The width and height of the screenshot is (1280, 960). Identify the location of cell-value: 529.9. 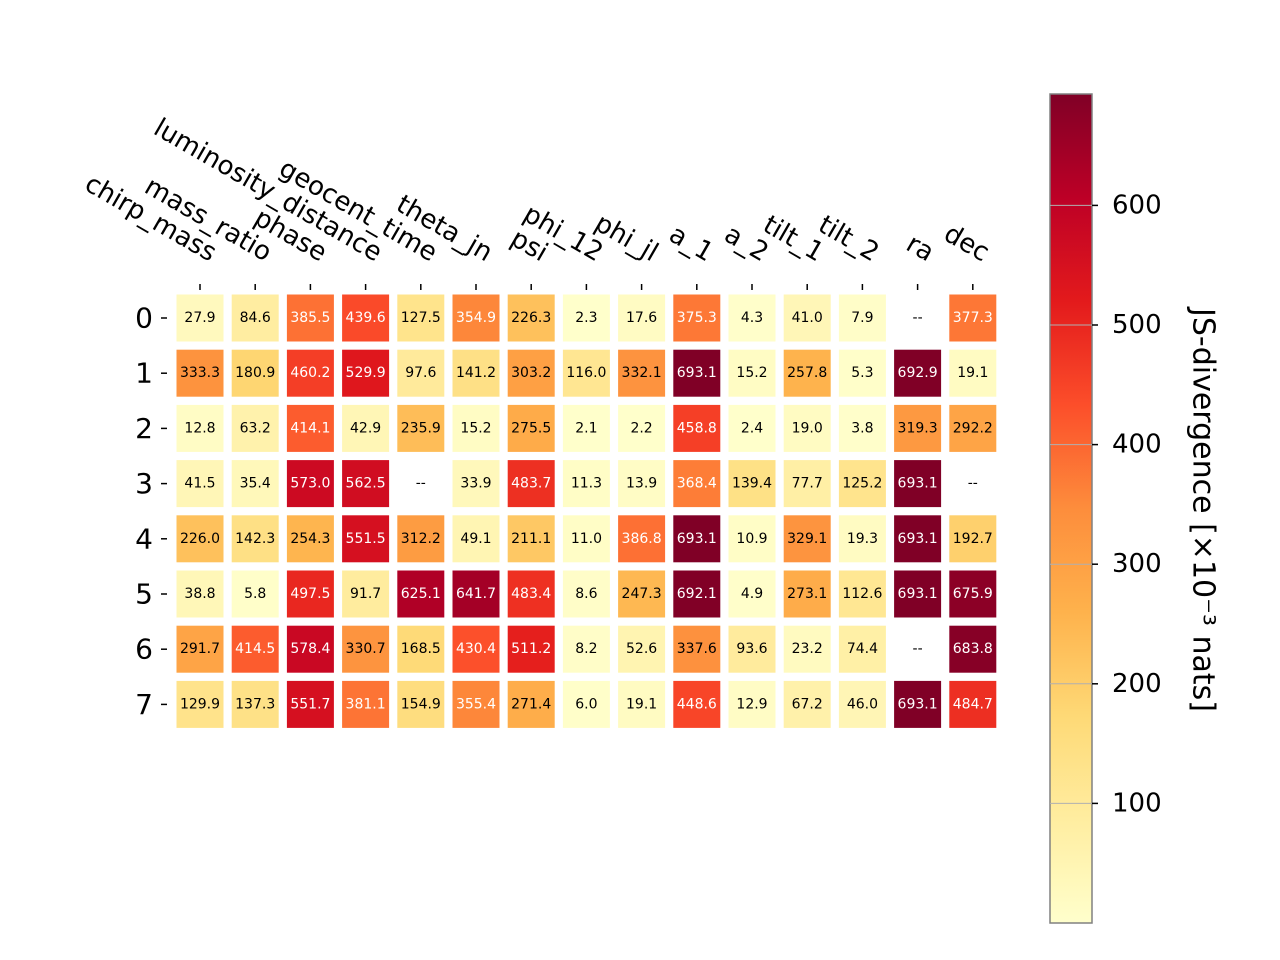
(366, 373).